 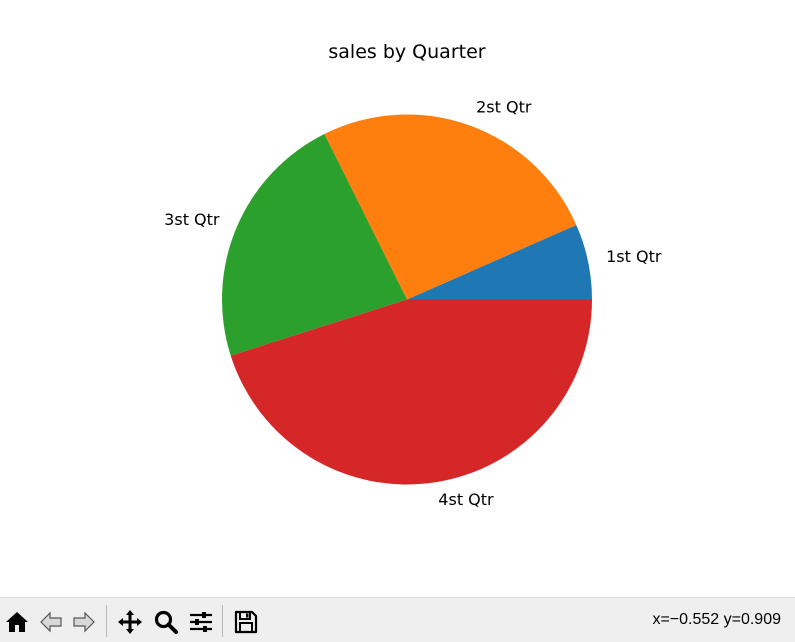 I want to click on forward-arrow-icon, so click(x=84, y=622).